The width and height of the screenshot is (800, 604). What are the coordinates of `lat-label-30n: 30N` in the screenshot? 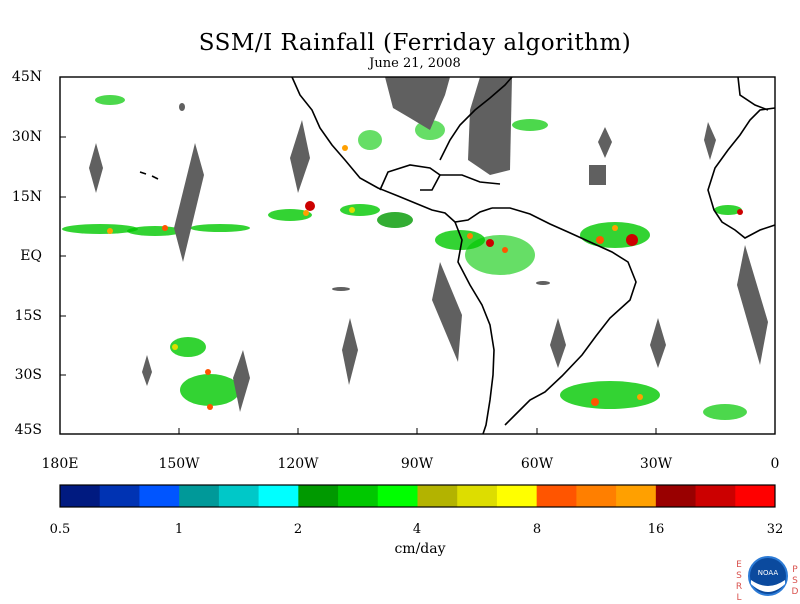 It's located at (26, 137).